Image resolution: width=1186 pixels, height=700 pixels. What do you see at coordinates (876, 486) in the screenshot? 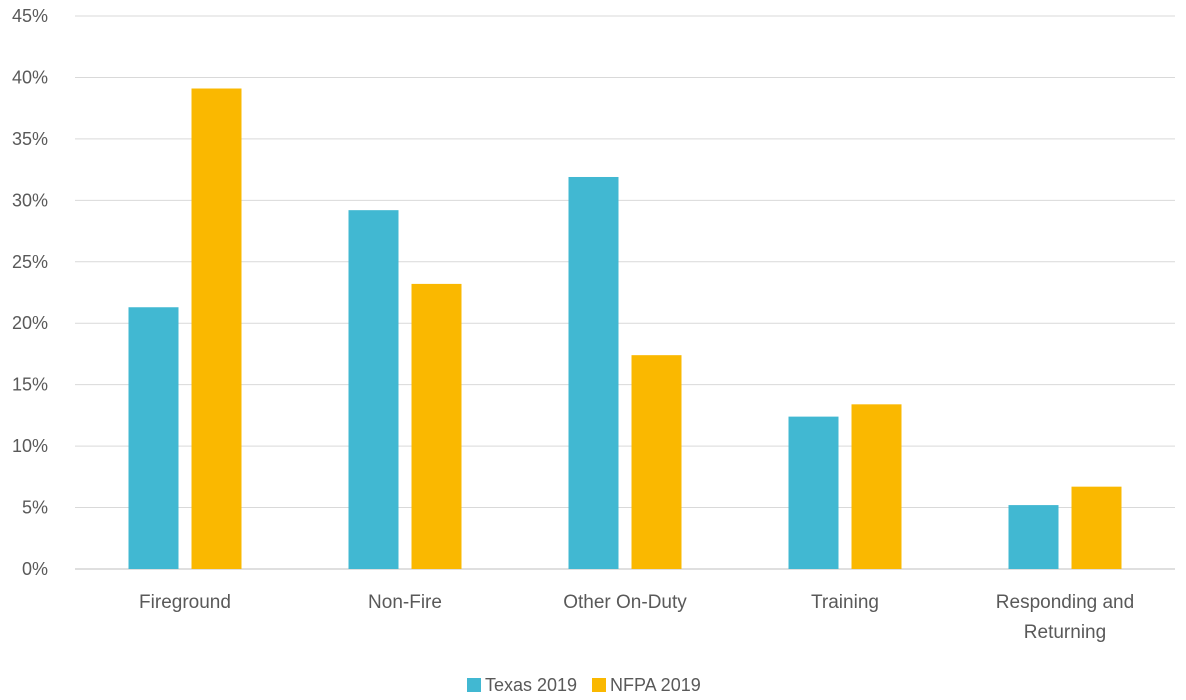
I see `bar-nfpa-2019-training` at bounding box center [876, 486].